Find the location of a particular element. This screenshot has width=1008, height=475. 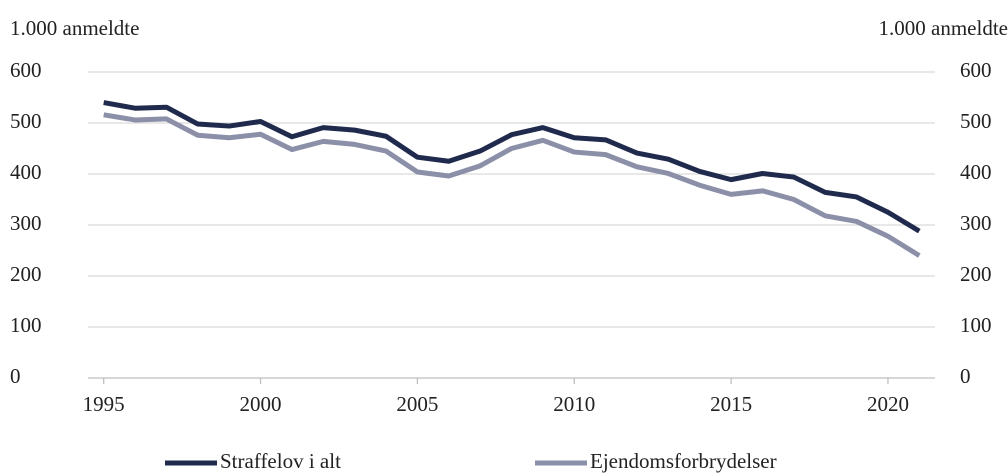

x-tick-label: 1995 is located at coordinates (104, 404).